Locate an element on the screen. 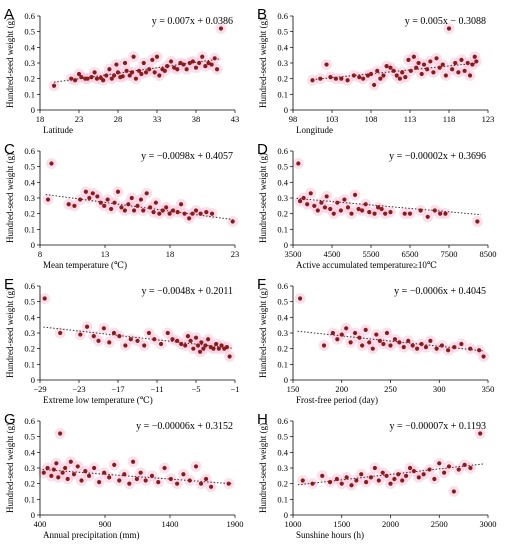  chart-f-y-tick-label-5: 0.5 is located at coordinates (282, 302).